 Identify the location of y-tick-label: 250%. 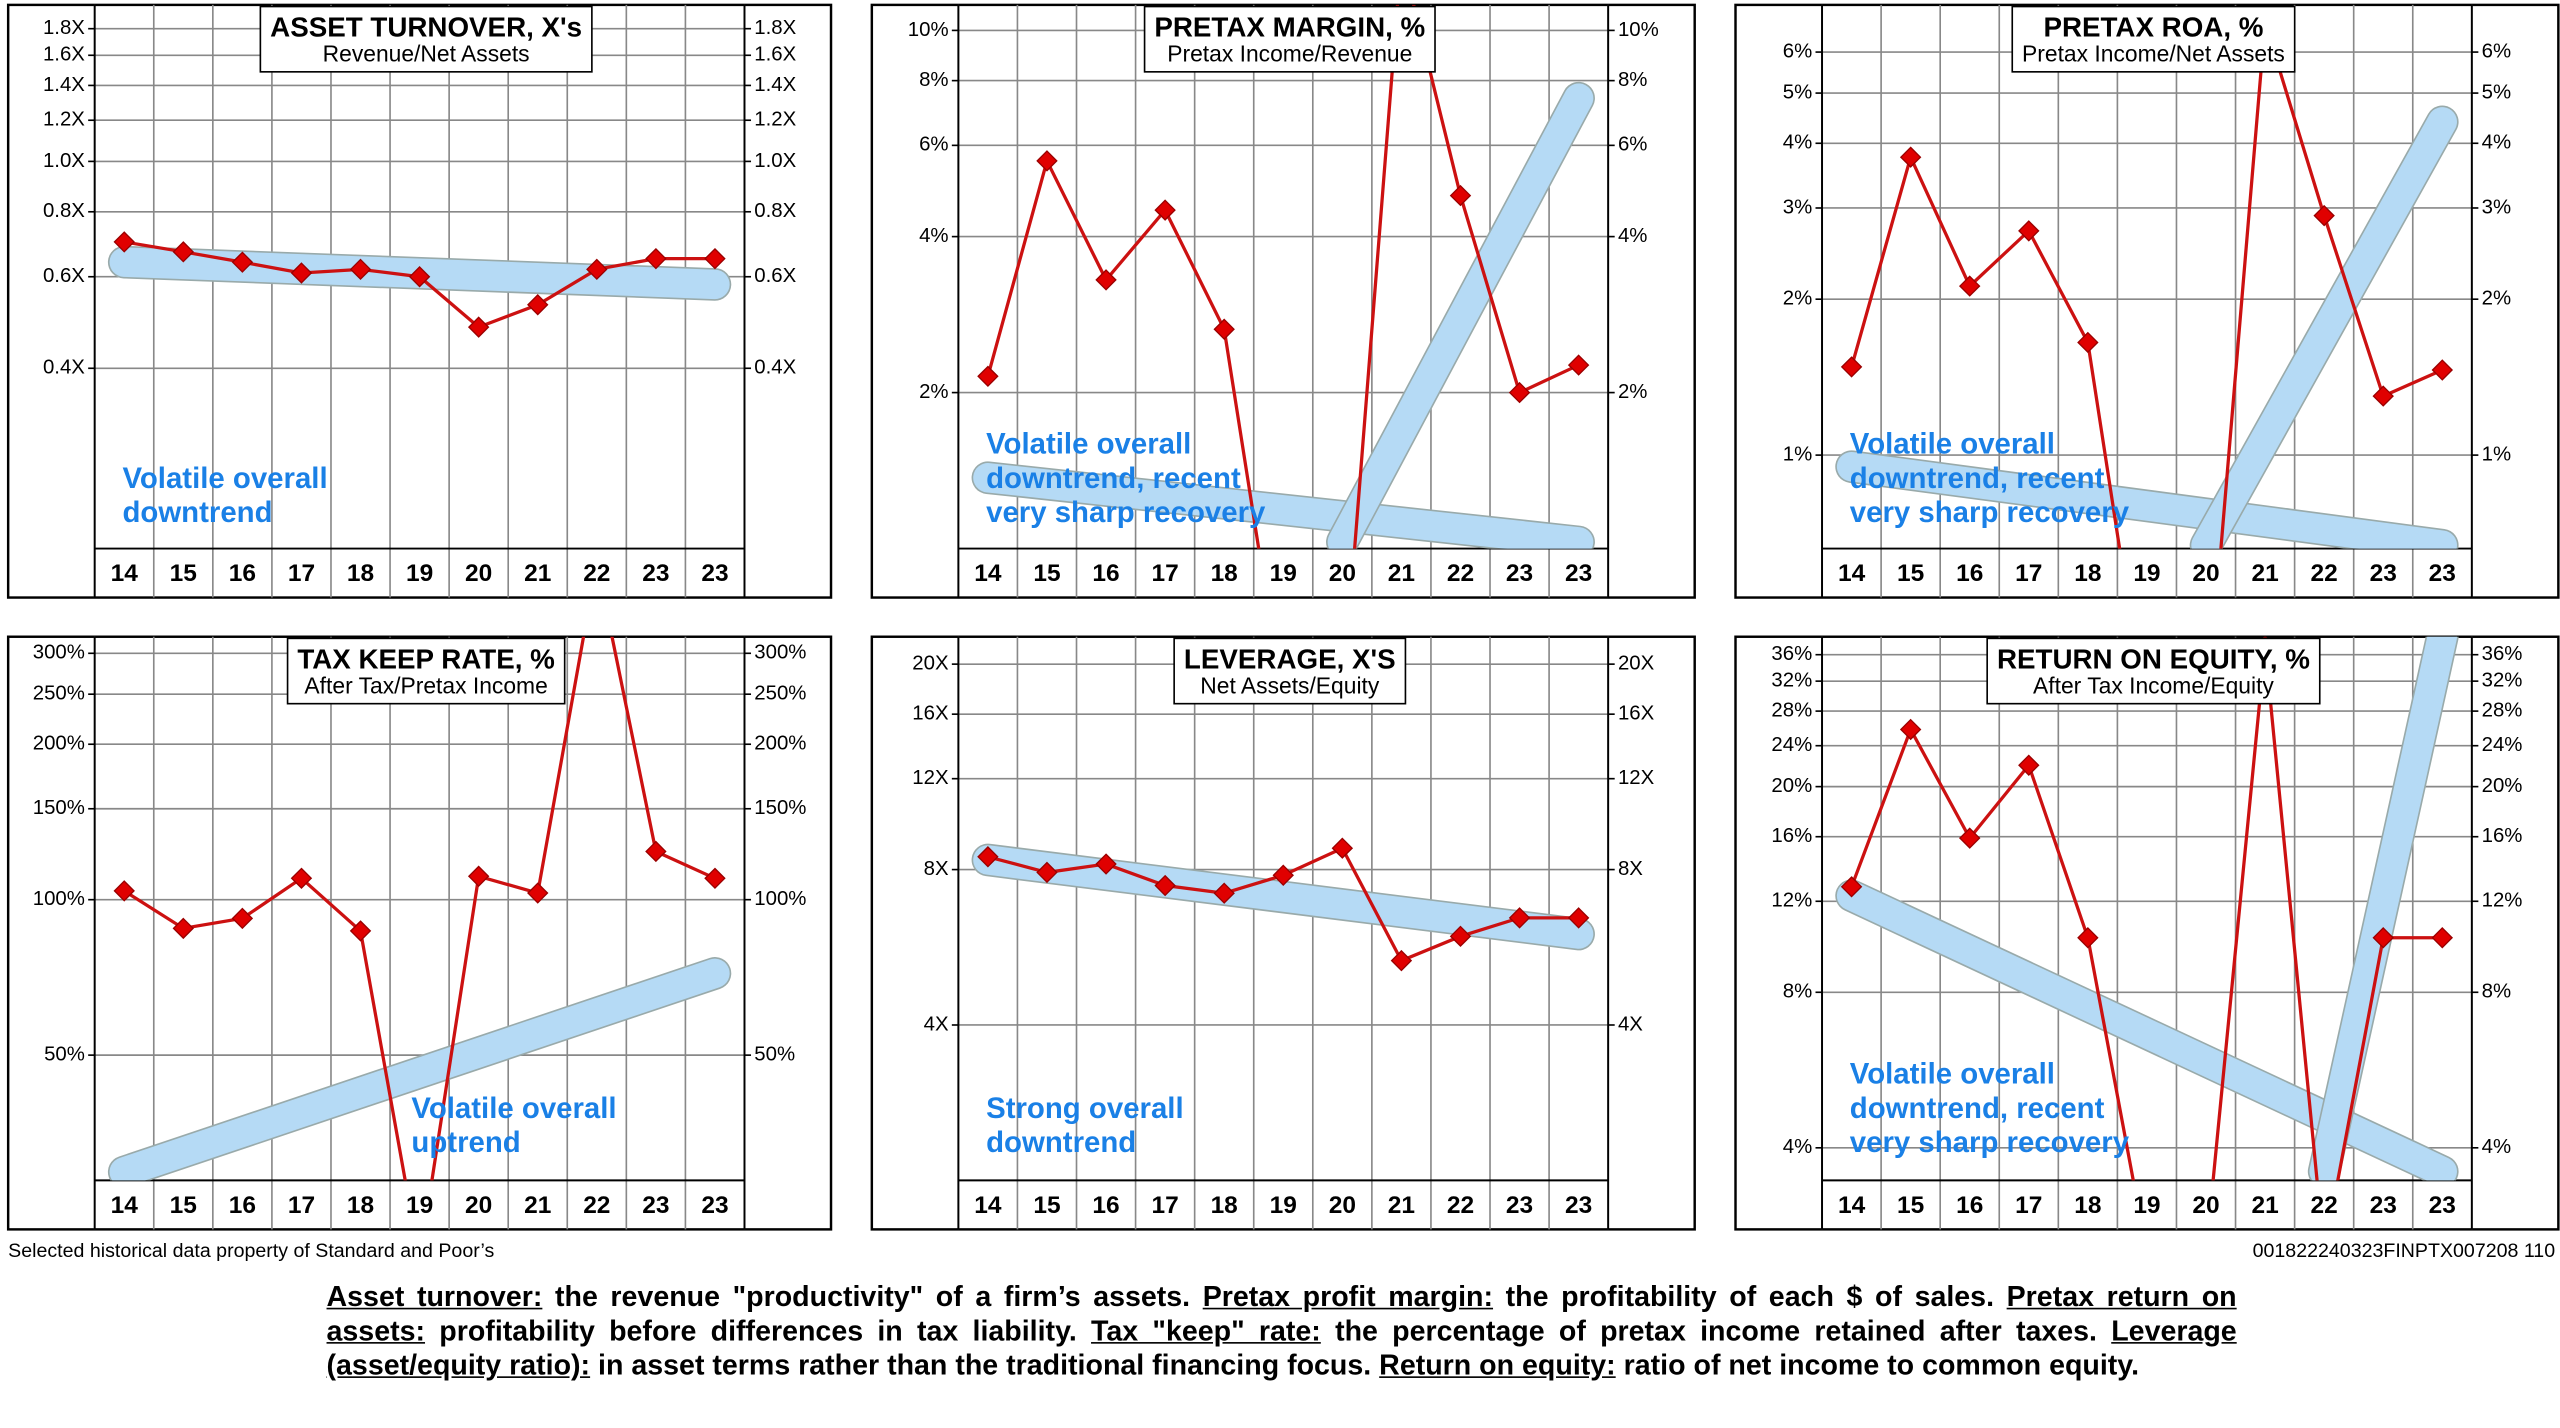
(59, 694).